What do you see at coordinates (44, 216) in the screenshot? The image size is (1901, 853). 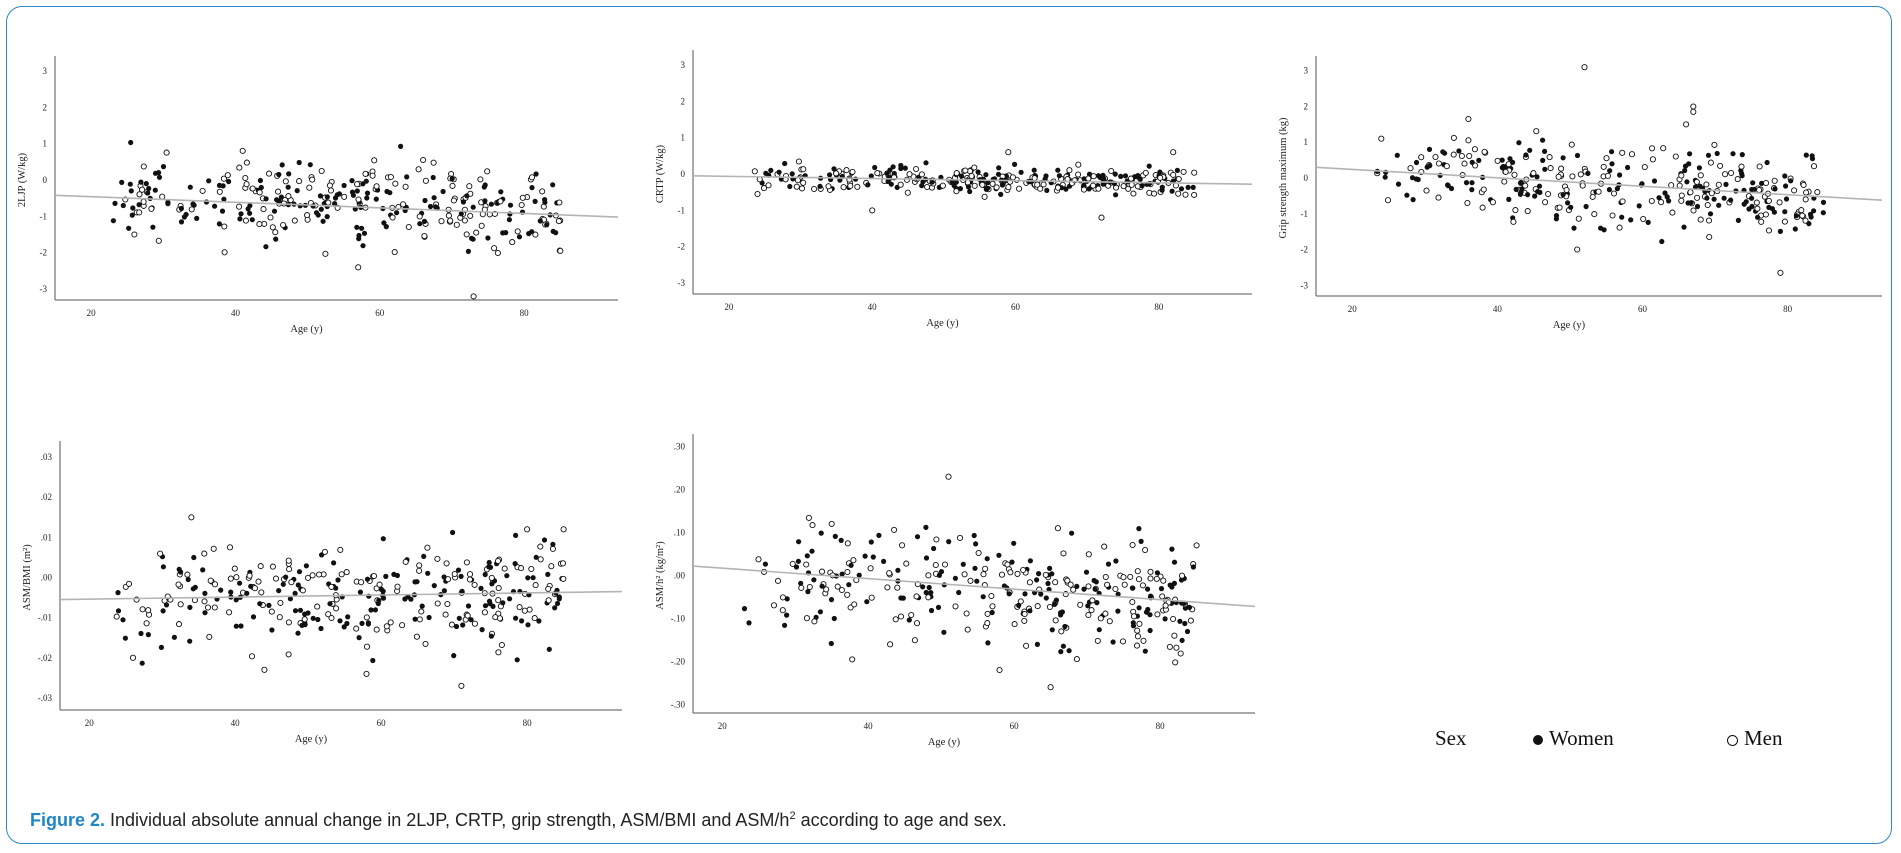 I see `y-tick-label: -1` at bounding box center [44, 216].